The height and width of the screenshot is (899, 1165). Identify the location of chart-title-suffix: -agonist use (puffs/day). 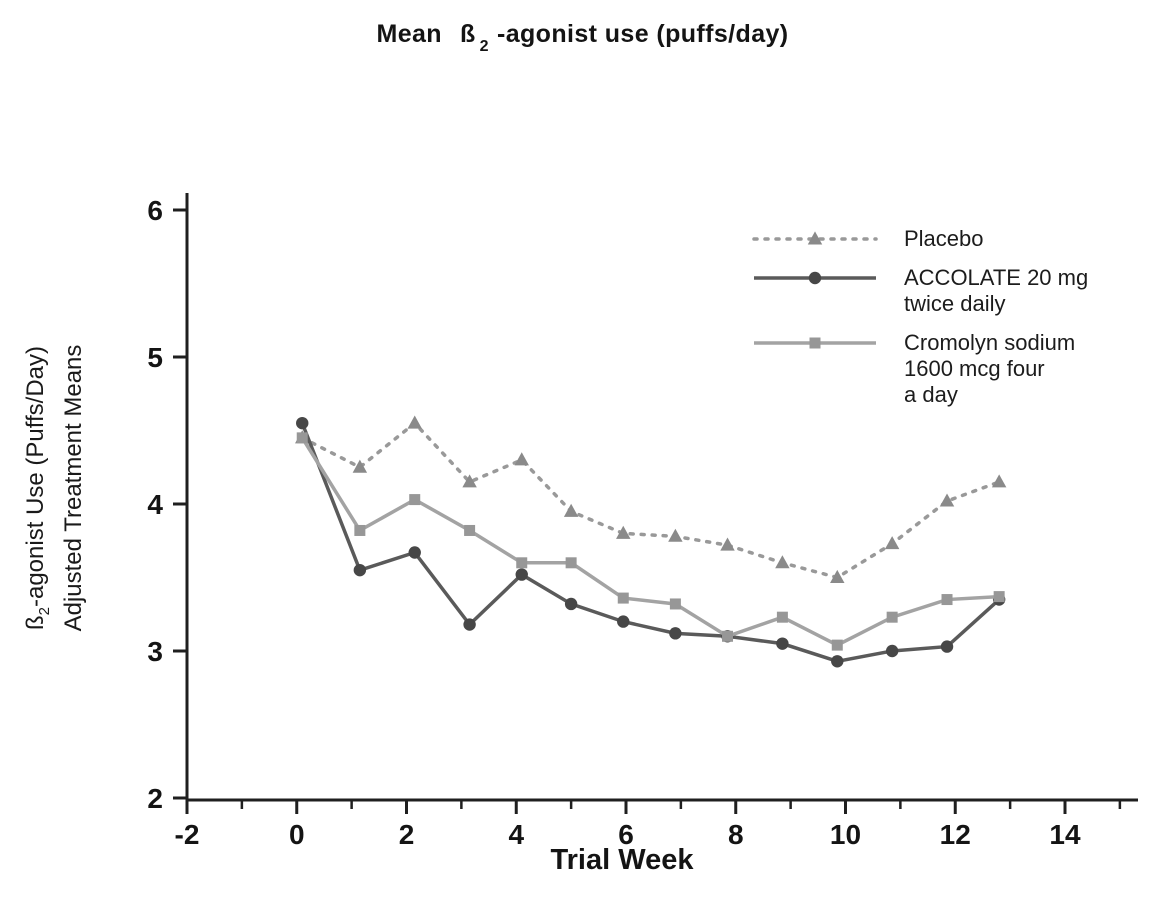
(642, 34).